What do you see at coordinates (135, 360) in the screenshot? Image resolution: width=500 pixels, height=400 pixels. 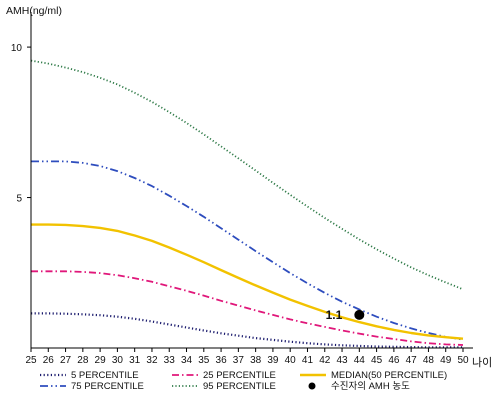 I see `x-tick-label: 31` at bounding box center [135, 360].